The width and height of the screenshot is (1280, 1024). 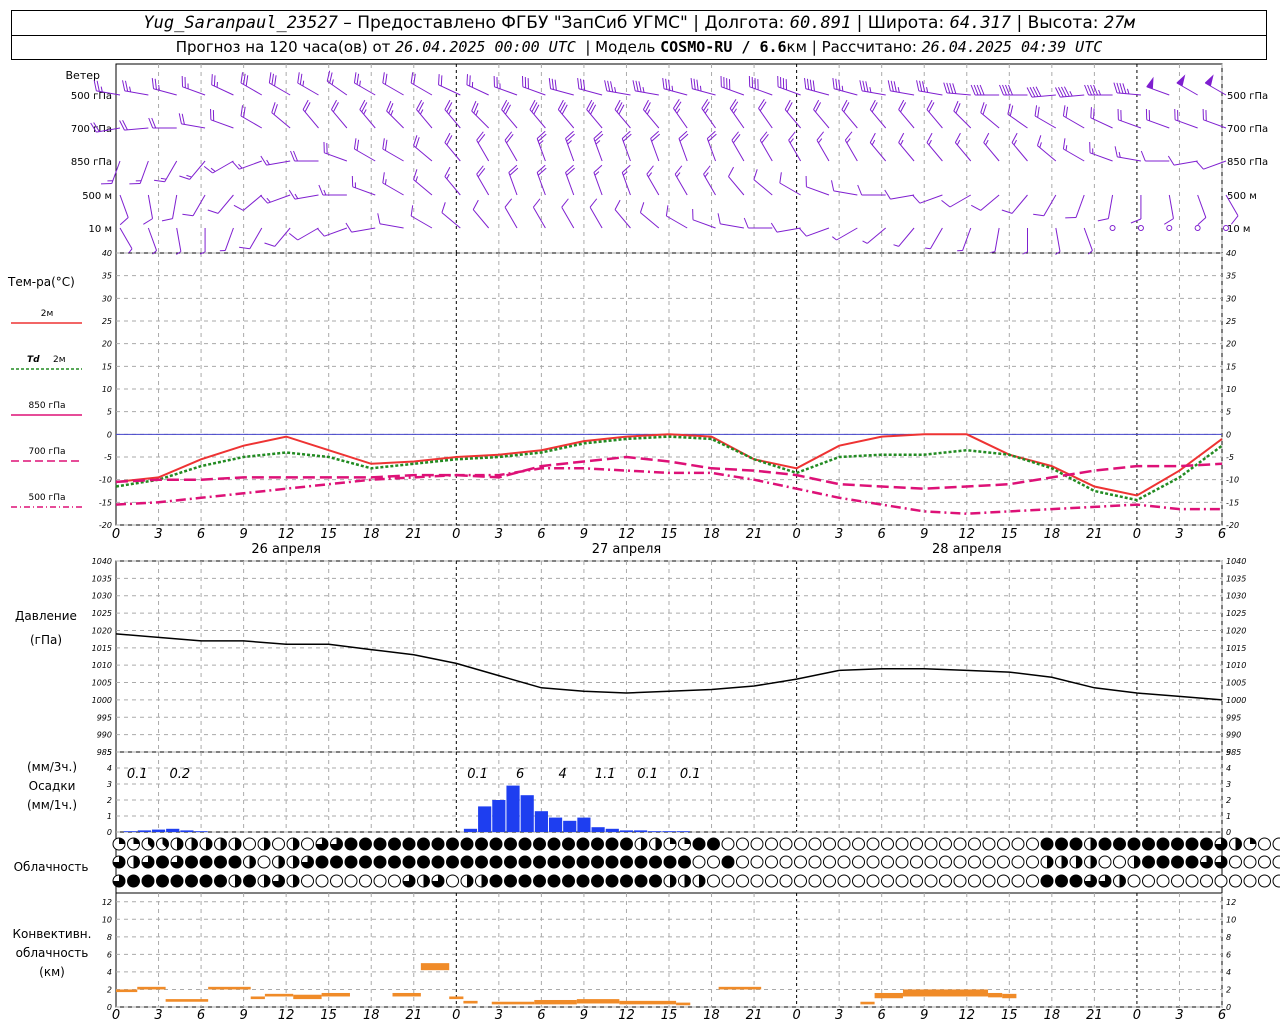 What do you see at coordinates (1231, 276) in the screenshot?
I see `y-tick-label: 35` at bounding box center [1231, 276].